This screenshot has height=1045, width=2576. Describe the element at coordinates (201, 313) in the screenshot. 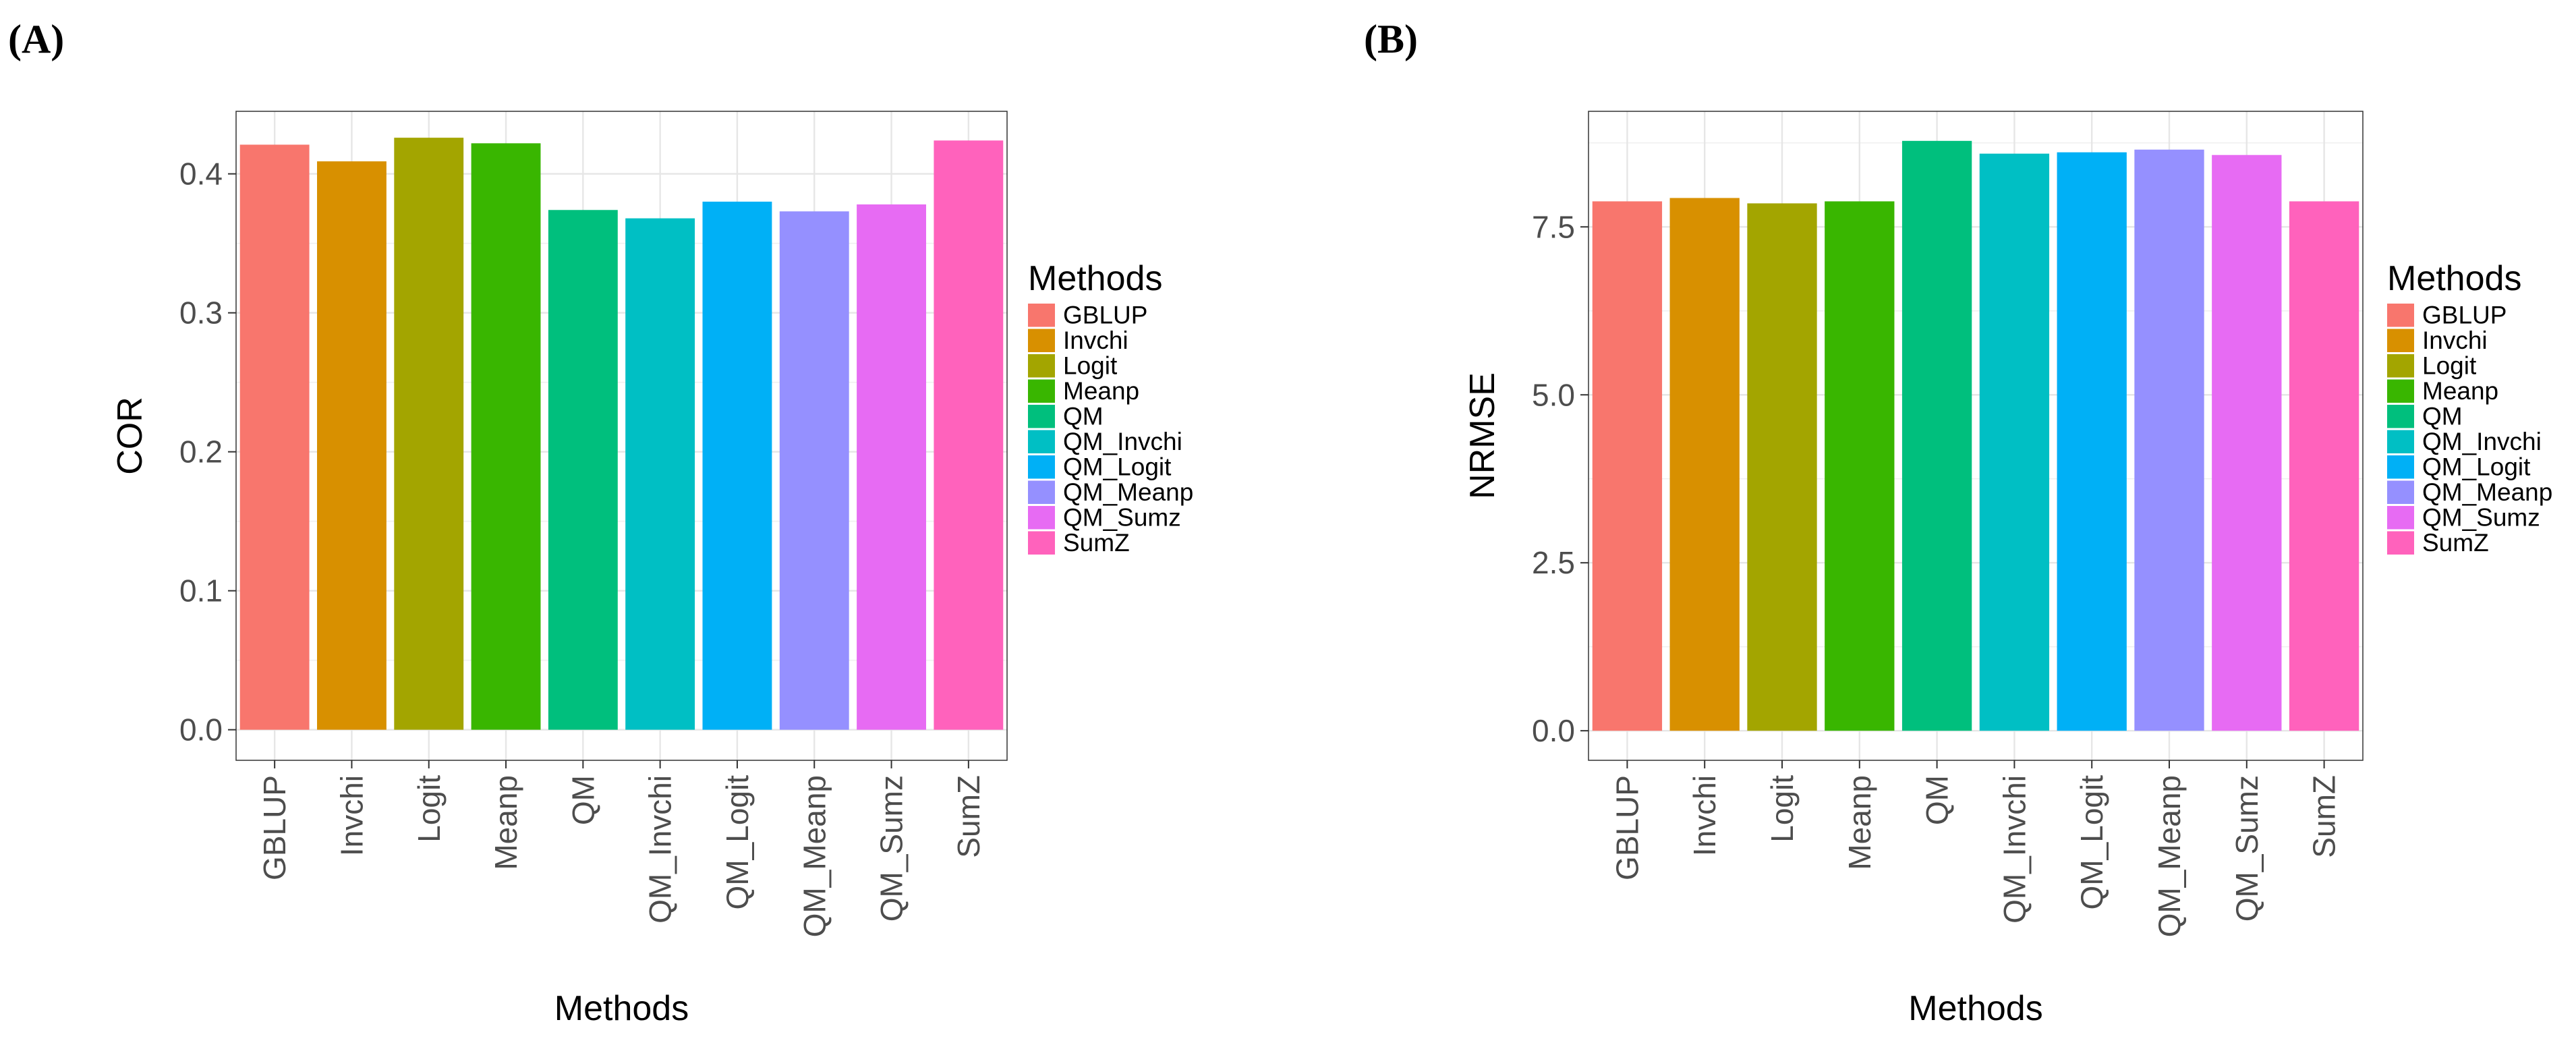

I see `y-tick-label: 0.3` at that location.